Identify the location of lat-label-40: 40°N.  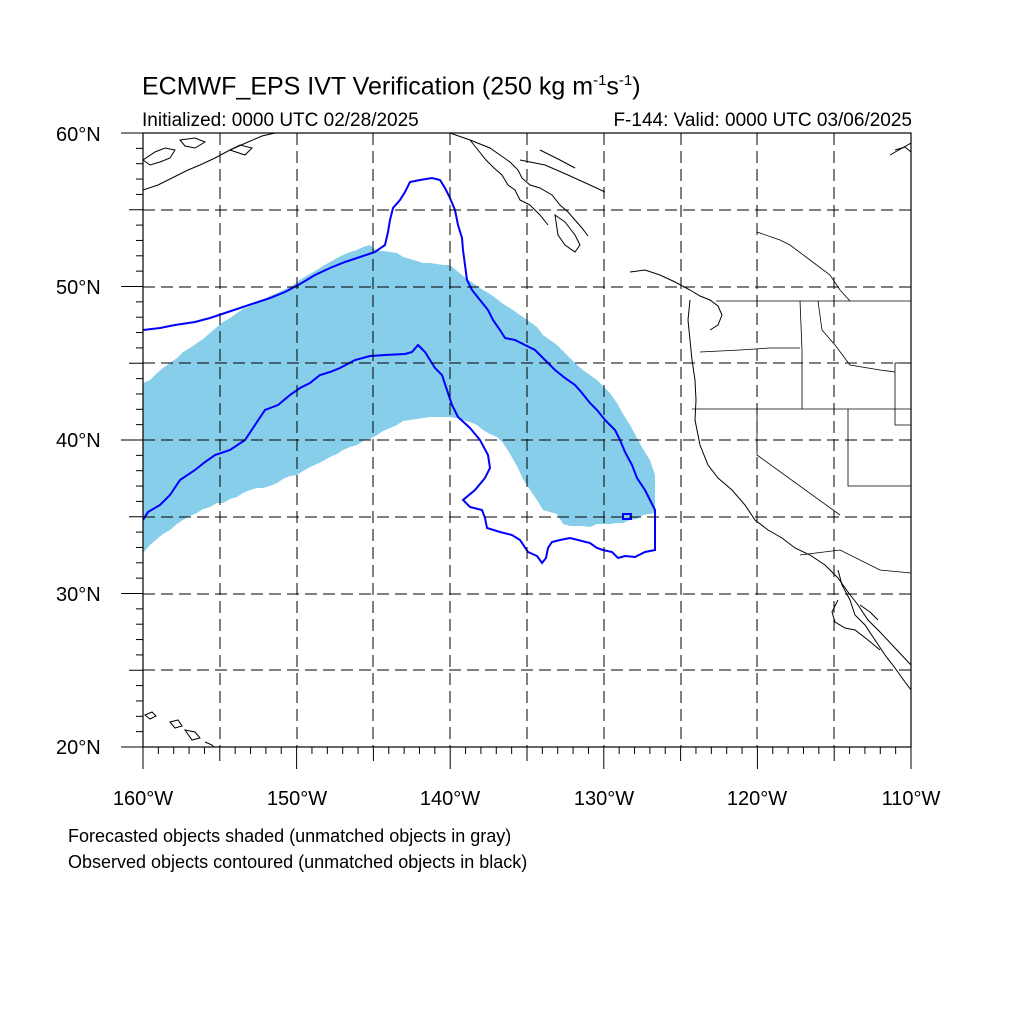
(78, 441).